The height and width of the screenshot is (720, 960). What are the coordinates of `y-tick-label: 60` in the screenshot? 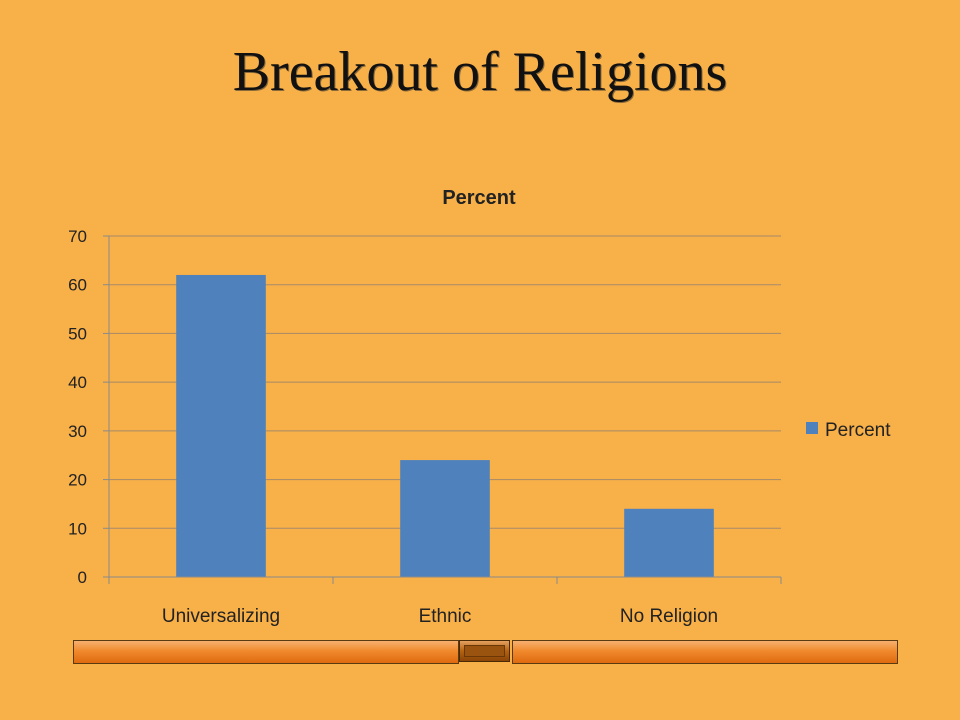 It's located at (77, 285).